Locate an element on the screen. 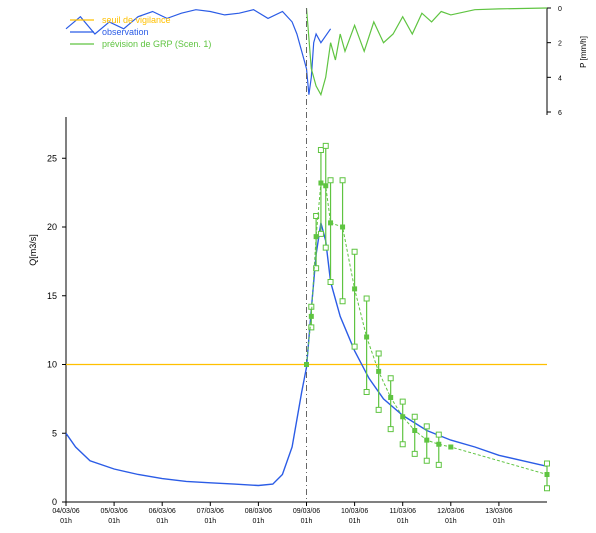 The width and height of the screenshot is (596, 533). x-tick-date: 07/03/06 is located at coordinates (210, 511).